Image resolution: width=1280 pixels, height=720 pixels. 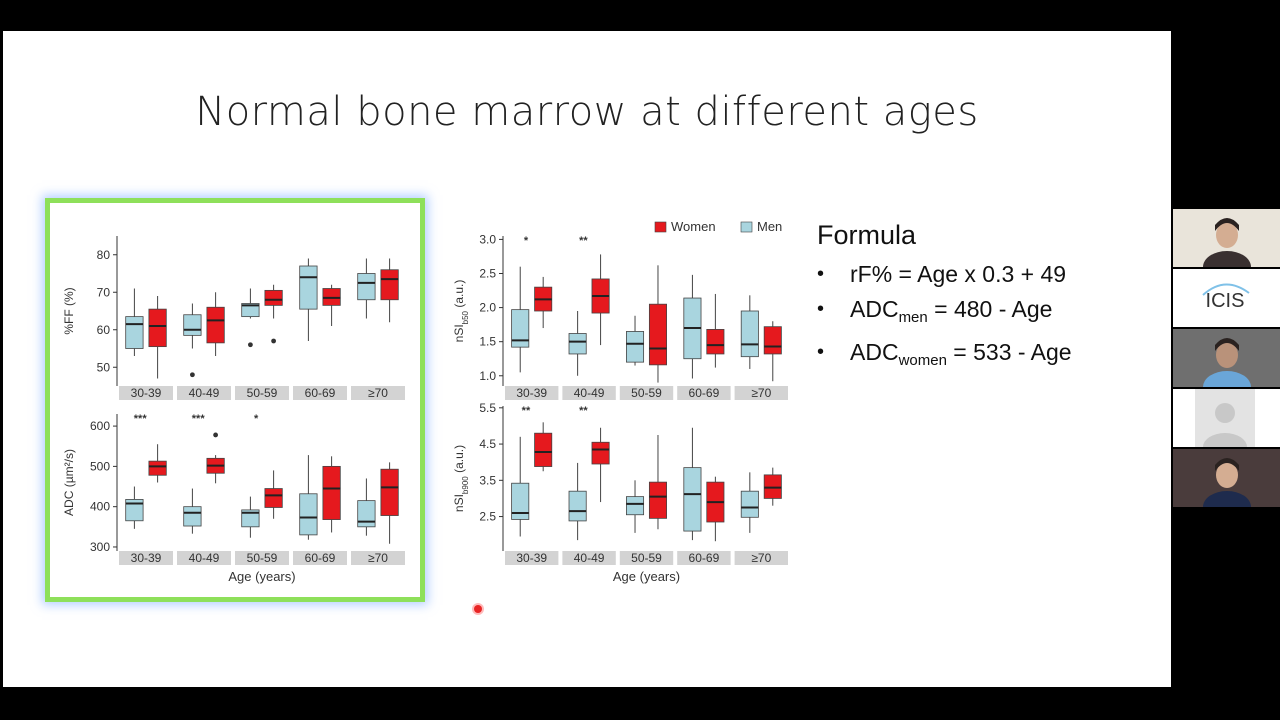 What do you see at coordinates (487, 274) in the screenshot?
I see `y-tick-label: 2.5` at bounding box center [487, 274].